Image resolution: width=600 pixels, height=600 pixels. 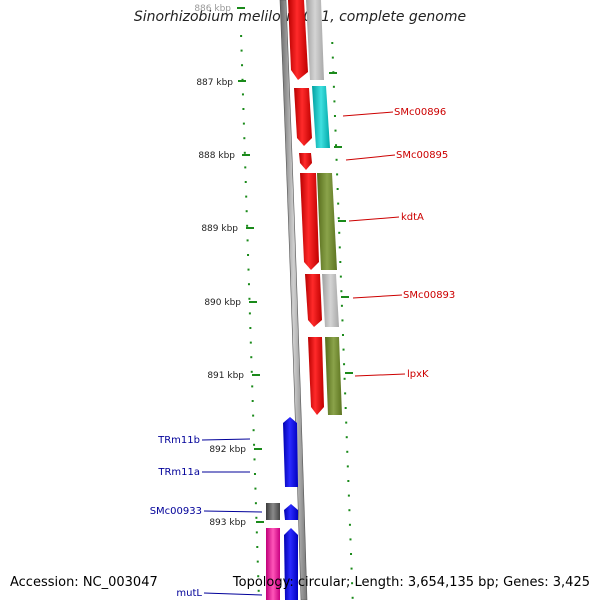 What do you see at coordinates (212, 9) in the screenshot?
I see `tick-label: 886 kbp` at bounding box center [212, 9].